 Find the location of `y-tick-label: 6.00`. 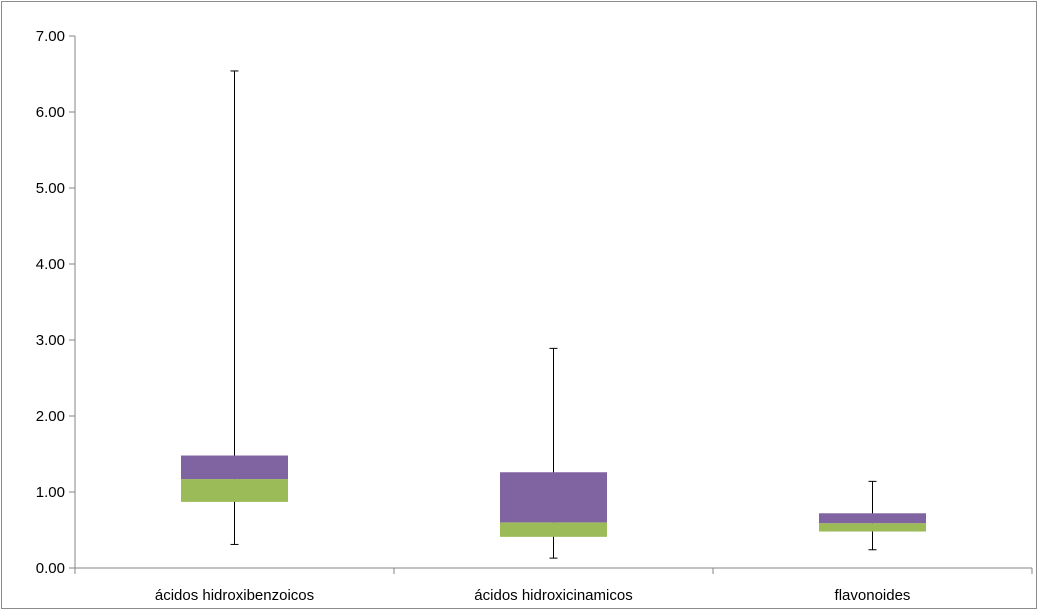

y-tick-label: 6.00 is located at coordinates (50, 112).